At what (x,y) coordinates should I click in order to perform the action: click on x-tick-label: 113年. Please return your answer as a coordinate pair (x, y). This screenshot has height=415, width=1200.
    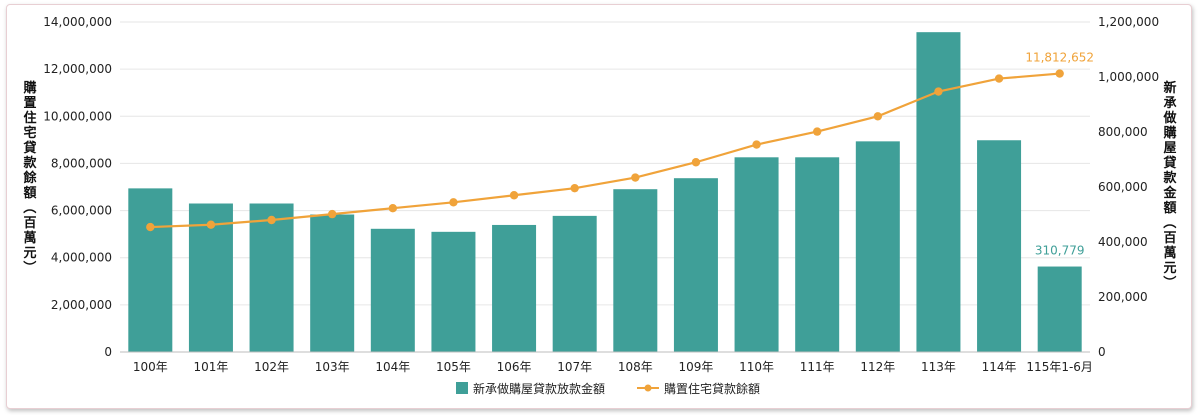
    Looking at the image, I should click on (938, 367).